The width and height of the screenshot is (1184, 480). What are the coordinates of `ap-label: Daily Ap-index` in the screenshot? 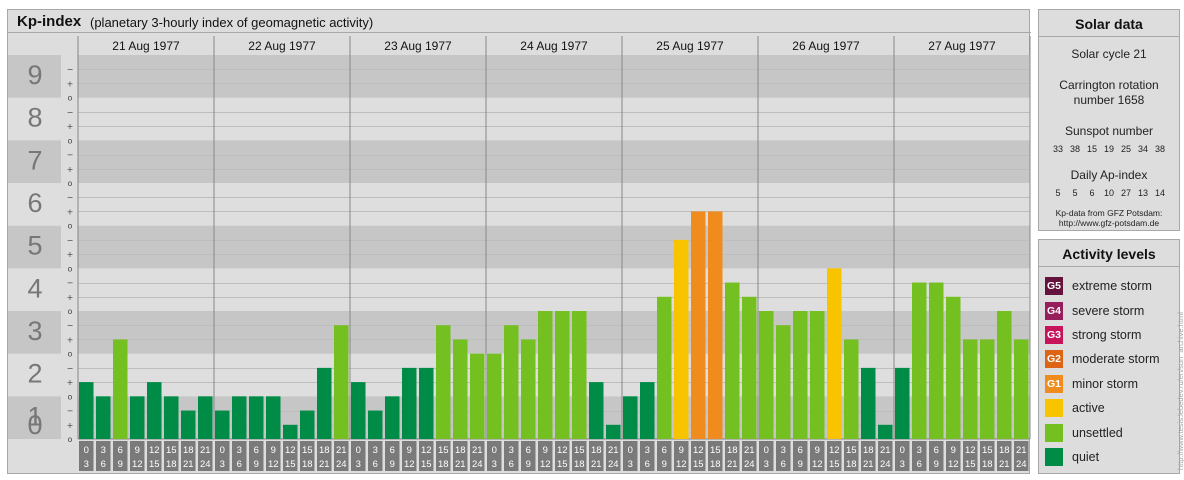 It's located at (1109, 175).